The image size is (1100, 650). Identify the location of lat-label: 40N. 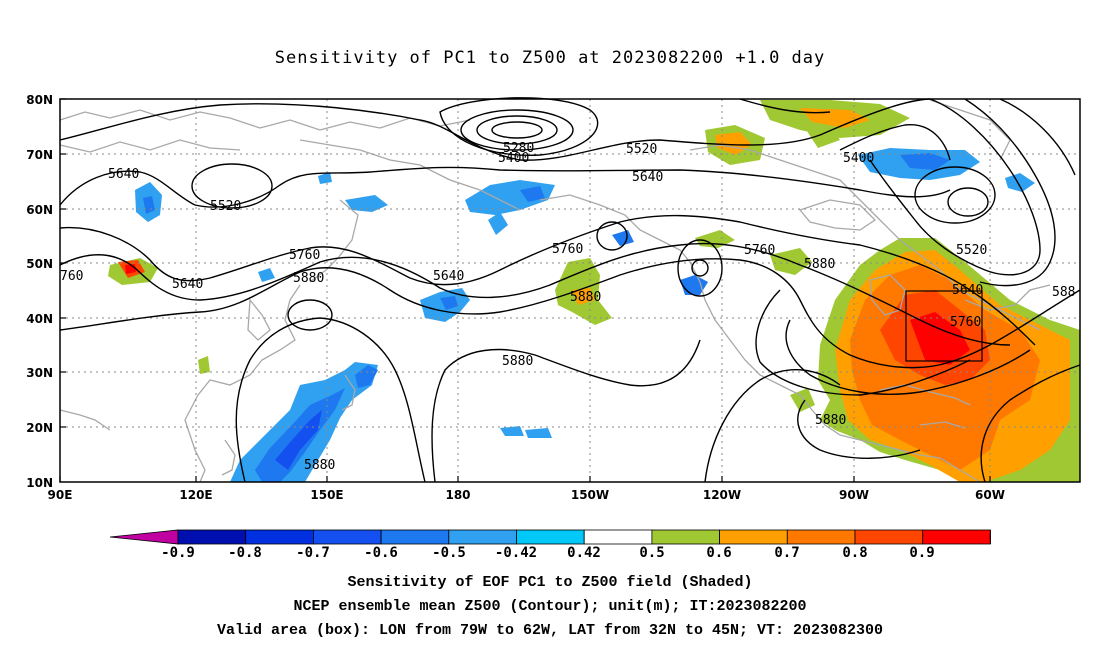
(39, 319).